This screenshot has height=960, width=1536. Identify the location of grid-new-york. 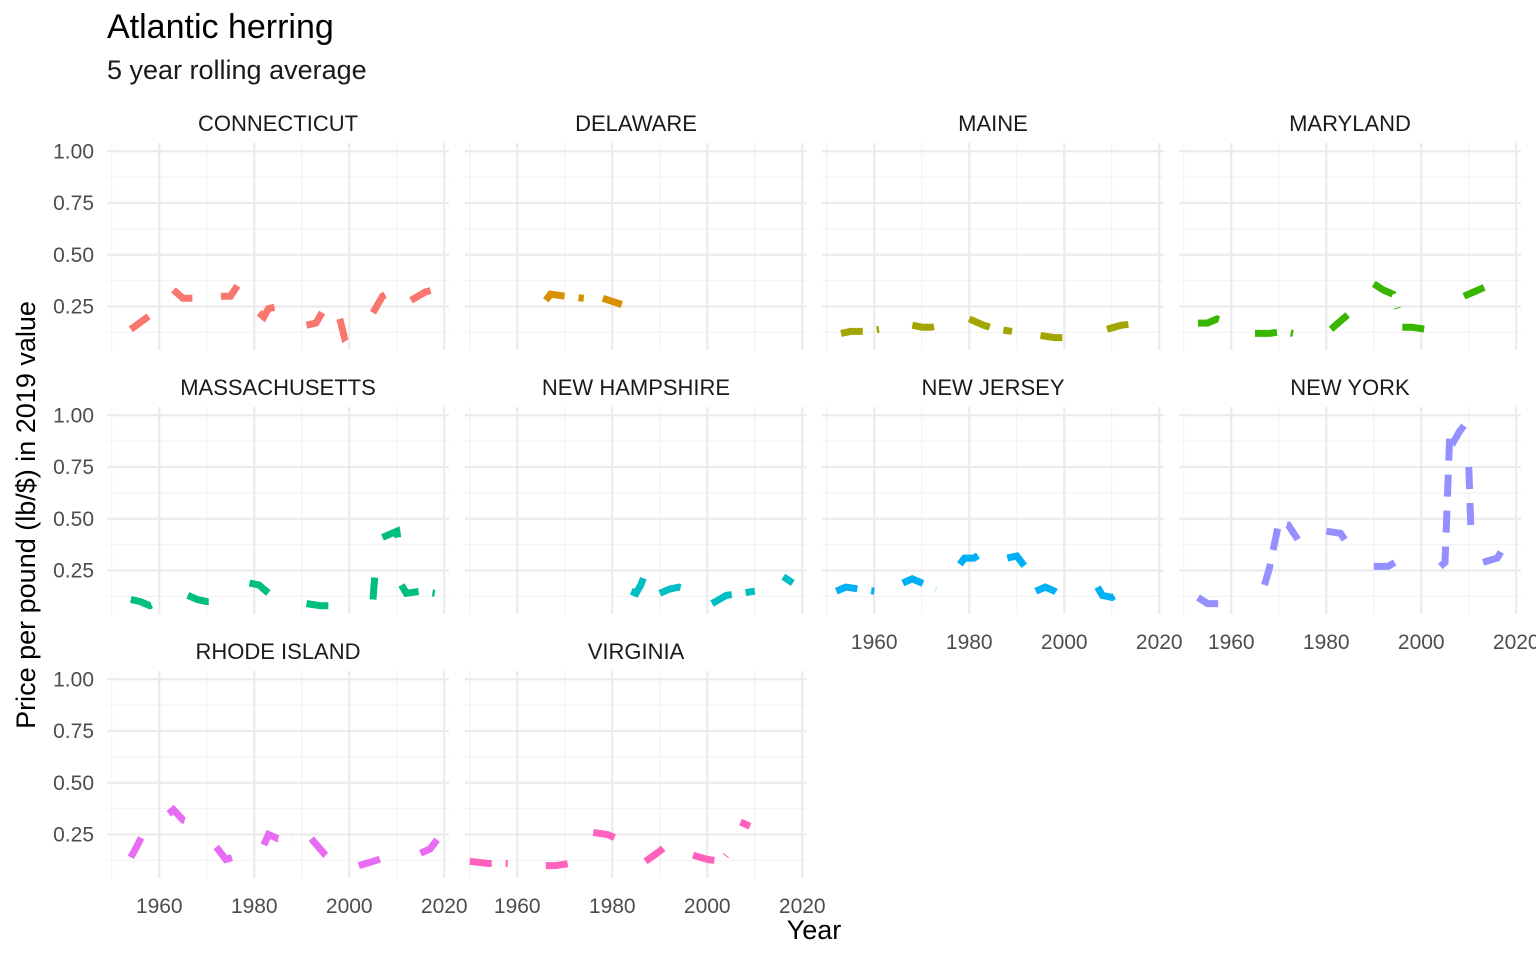
(1350, 510).